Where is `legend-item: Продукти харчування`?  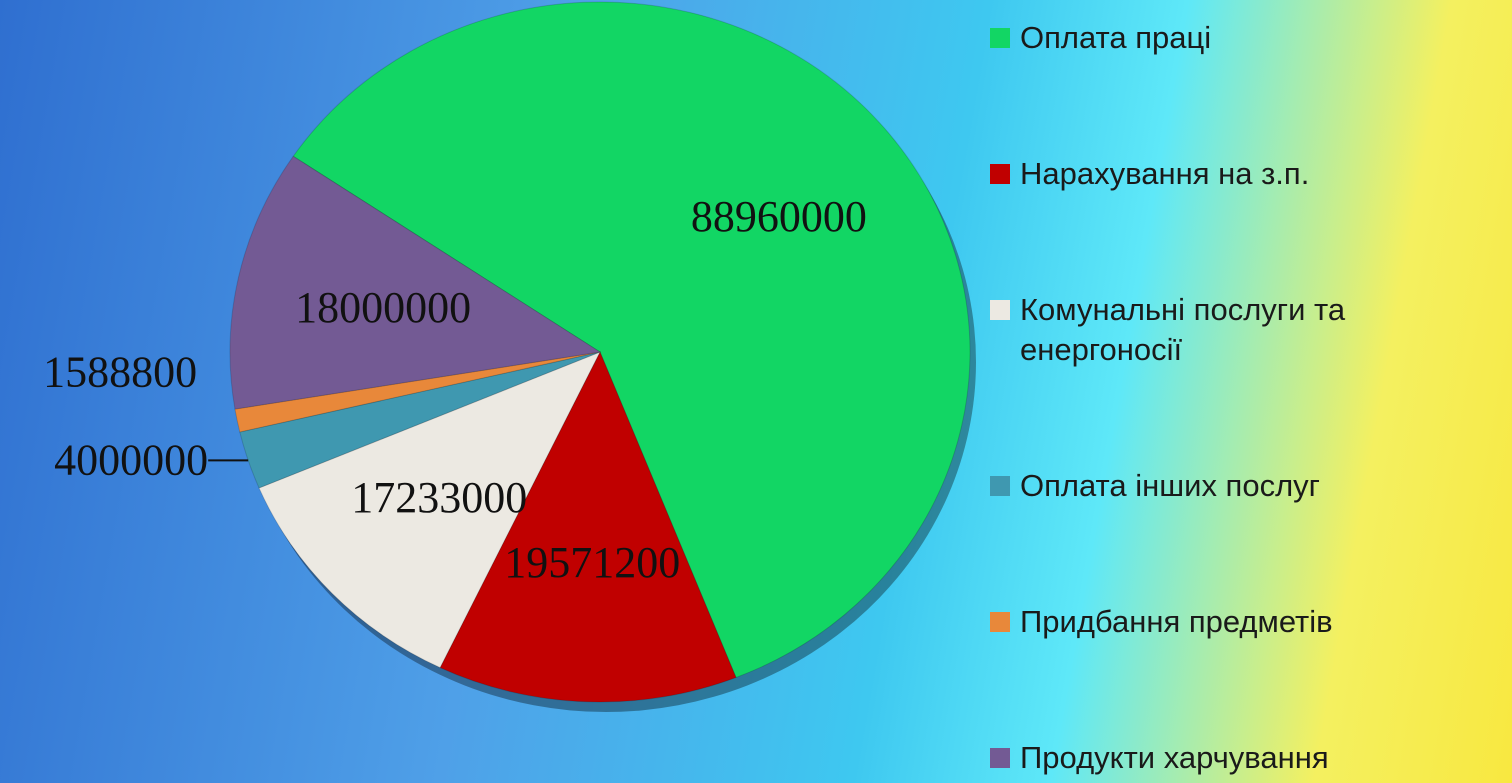
legend-item: Продукти харчування is located at coordinates (1247, 758).